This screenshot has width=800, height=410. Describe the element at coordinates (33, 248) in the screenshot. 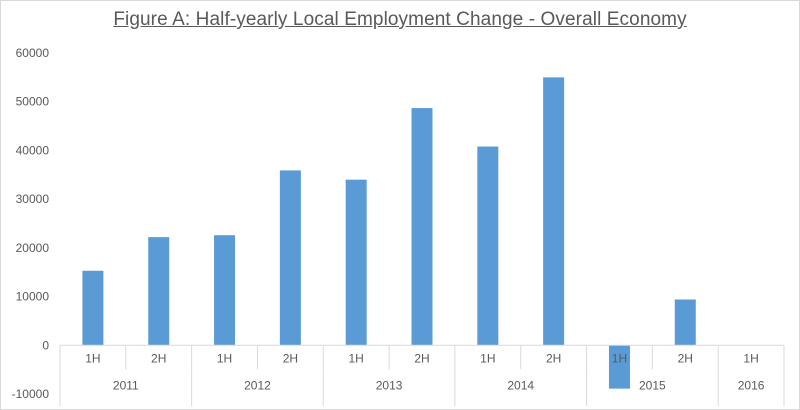

I see `y-tick-label: 20000` at that location.